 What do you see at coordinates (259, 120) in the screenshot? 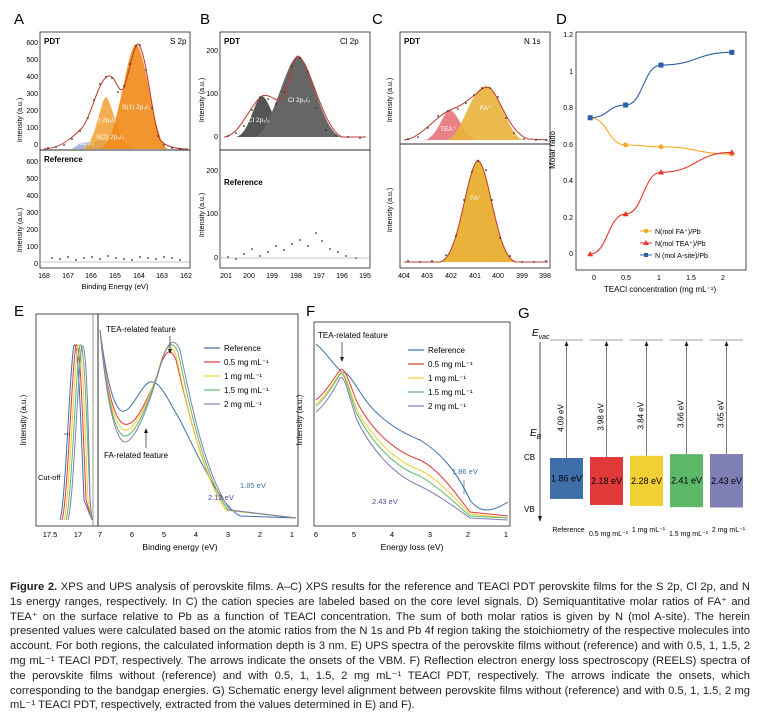
I see `peak-label: Cl 2p₁/₂` at bounding box center [259, 120].